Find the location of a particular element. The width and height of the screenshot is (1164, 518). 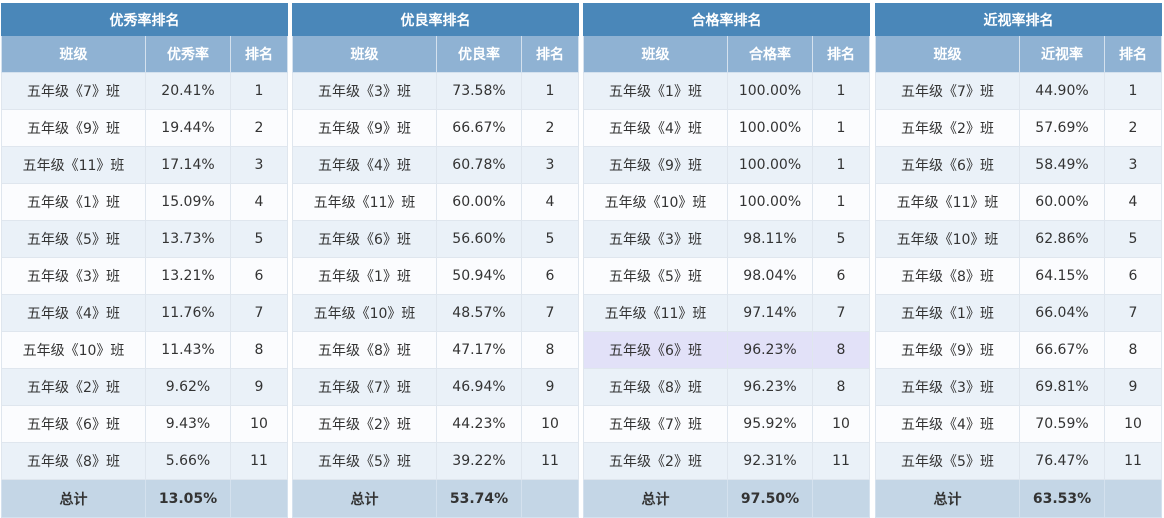

table-row: 五年级《8》班 64.15% 6 is located at coordinates (1019, 276).